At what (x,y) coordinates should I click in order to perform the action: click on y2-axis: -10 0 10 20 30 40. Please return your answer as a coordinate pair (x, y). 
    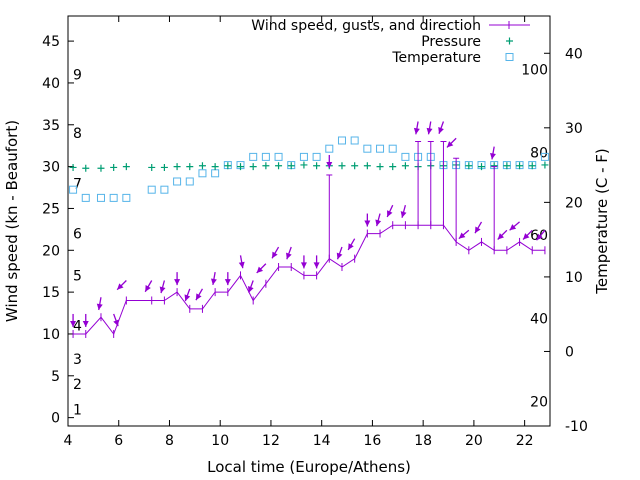
    Looking at the image, I should click on (566, 240).